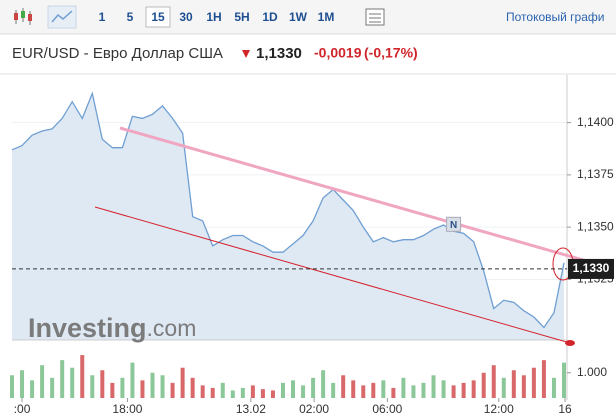 This screenshot has height=418, width=616. Describe the element at coordinates (127, 409) in the screenshot. I see `x-tick-label: 18:00` at that location.